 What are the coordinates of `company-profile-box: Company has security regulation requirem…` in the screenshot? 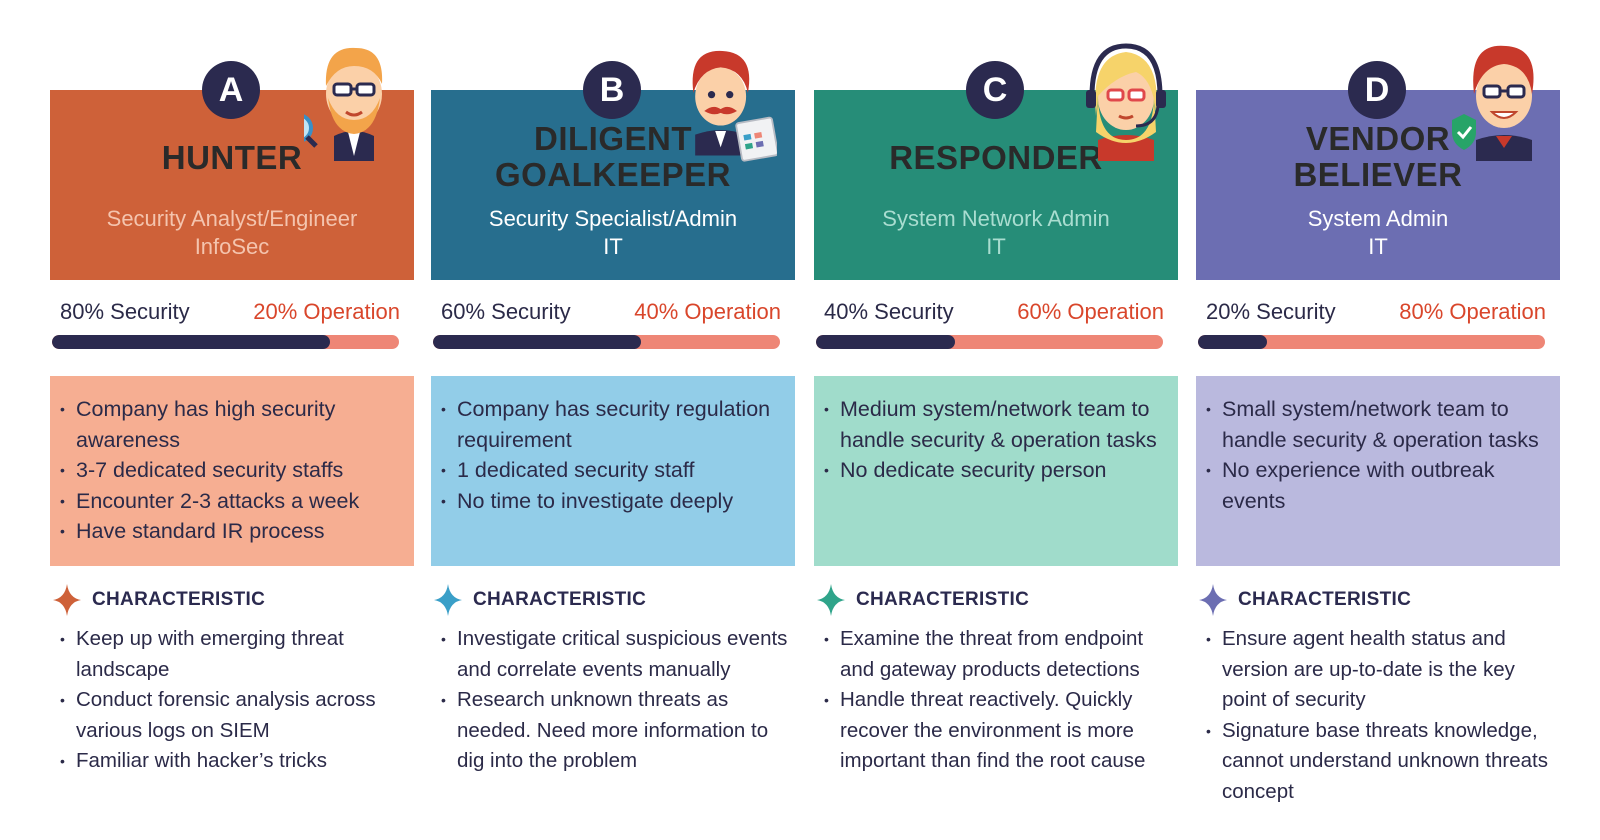 It's located at (613, 471).